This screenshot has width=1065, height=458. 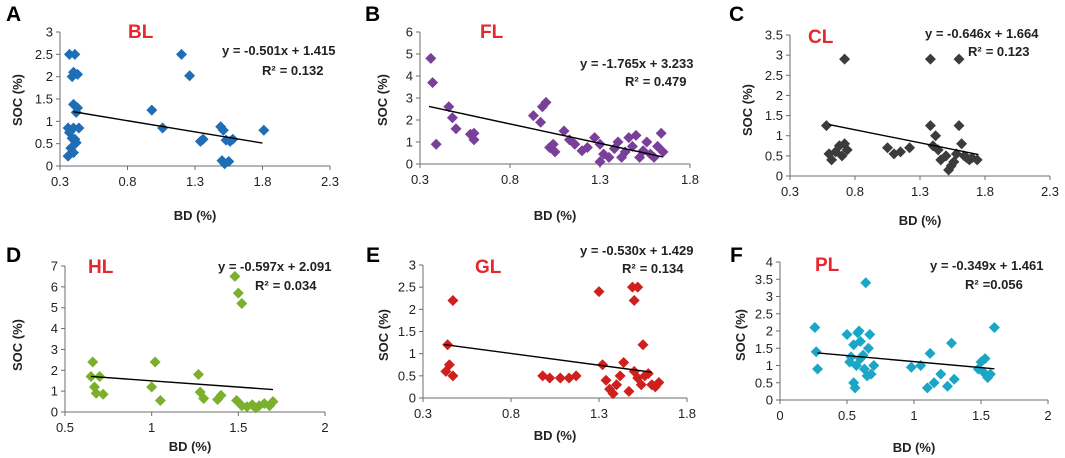 I want to click on r-squared: R² =0.056, so click(x=994, y=284).